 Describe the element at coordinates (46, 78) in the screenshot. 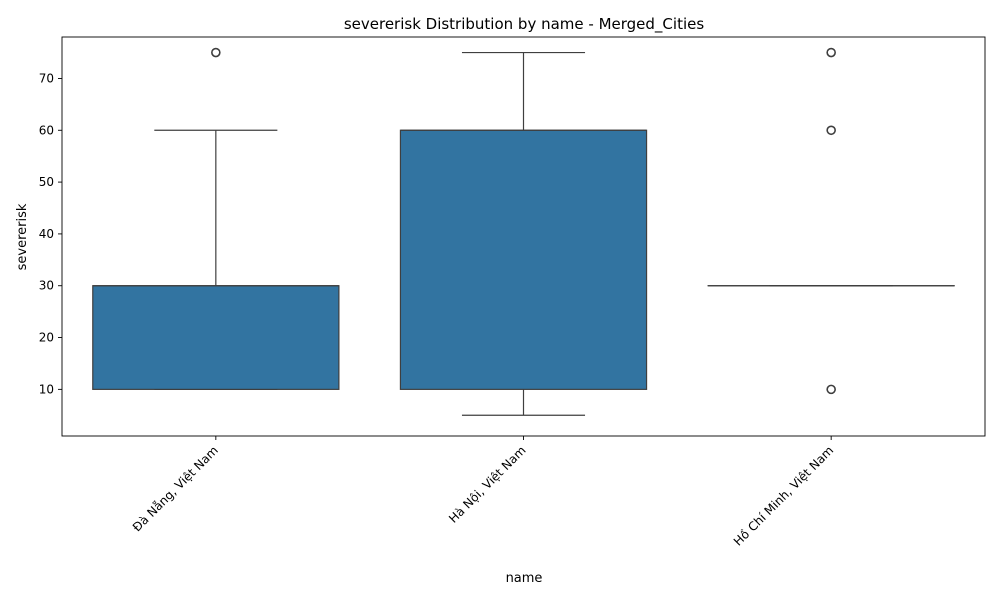

I see `y-tick-label: 70` at that location.